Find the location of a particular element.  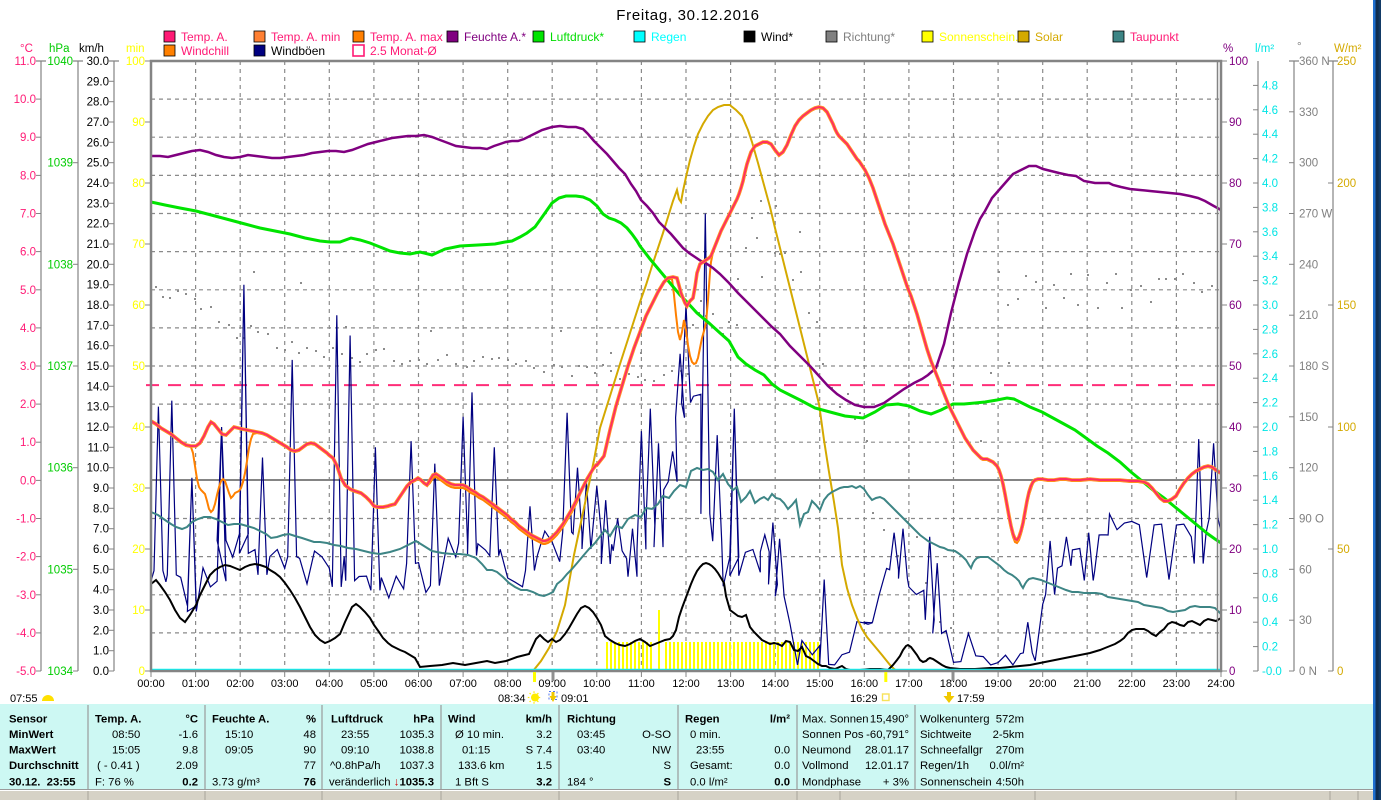

svg-text: veränderlich is located at coordinates (360, 783).